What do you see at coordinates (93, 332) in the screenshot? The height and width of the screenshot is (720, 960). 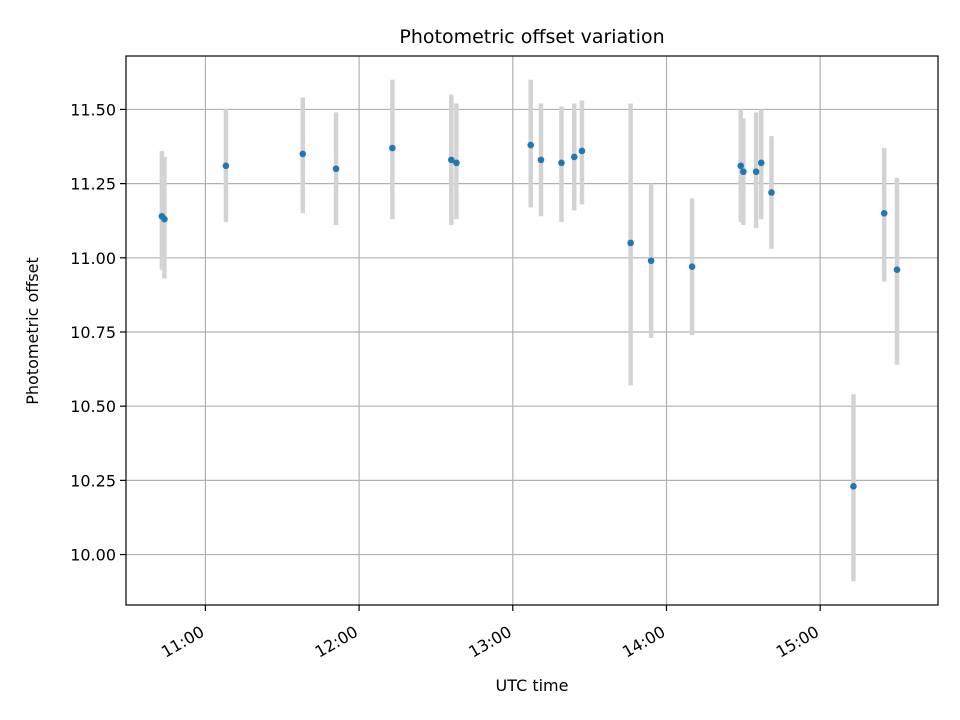 I see `y-tick-label: 10.75` at bounding box center [93, 332].